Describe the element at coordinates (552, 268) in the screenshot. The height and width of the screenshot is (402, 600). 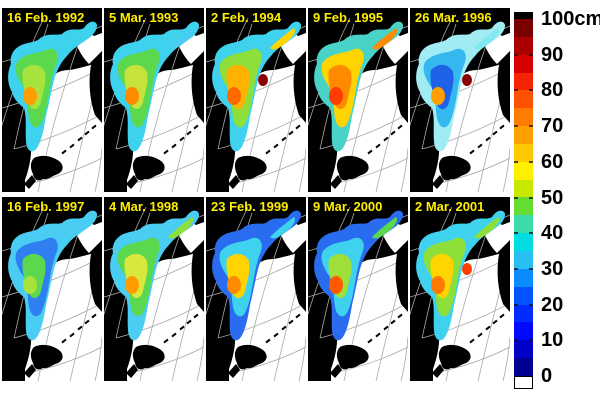
I see `colorbar-tick-label: 30` at that location.